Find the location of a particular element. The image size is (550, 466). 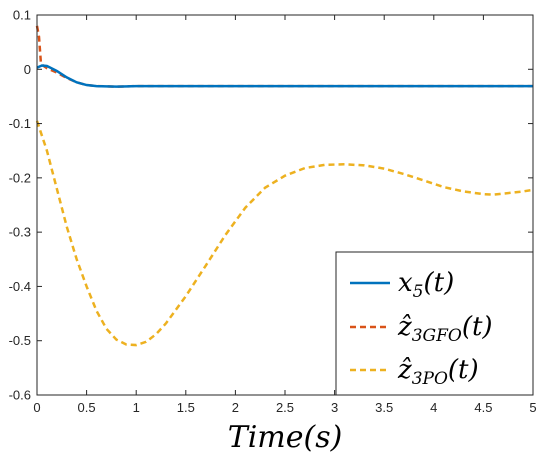

x-tick-label: 1.5 is located at coordinates (186, 407).